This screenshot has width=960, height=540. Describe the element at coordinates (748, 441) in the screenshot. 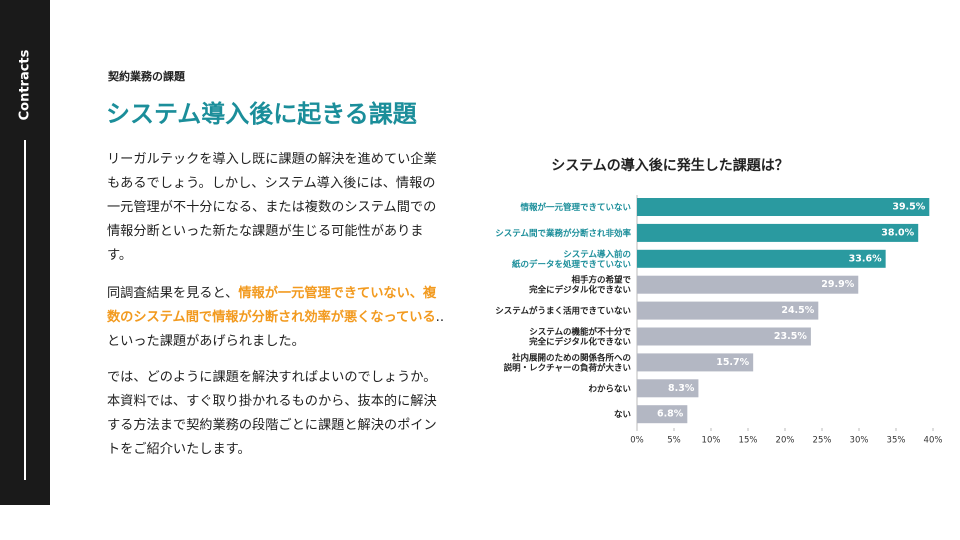

I see `x-tick-label: 15%` at that location.